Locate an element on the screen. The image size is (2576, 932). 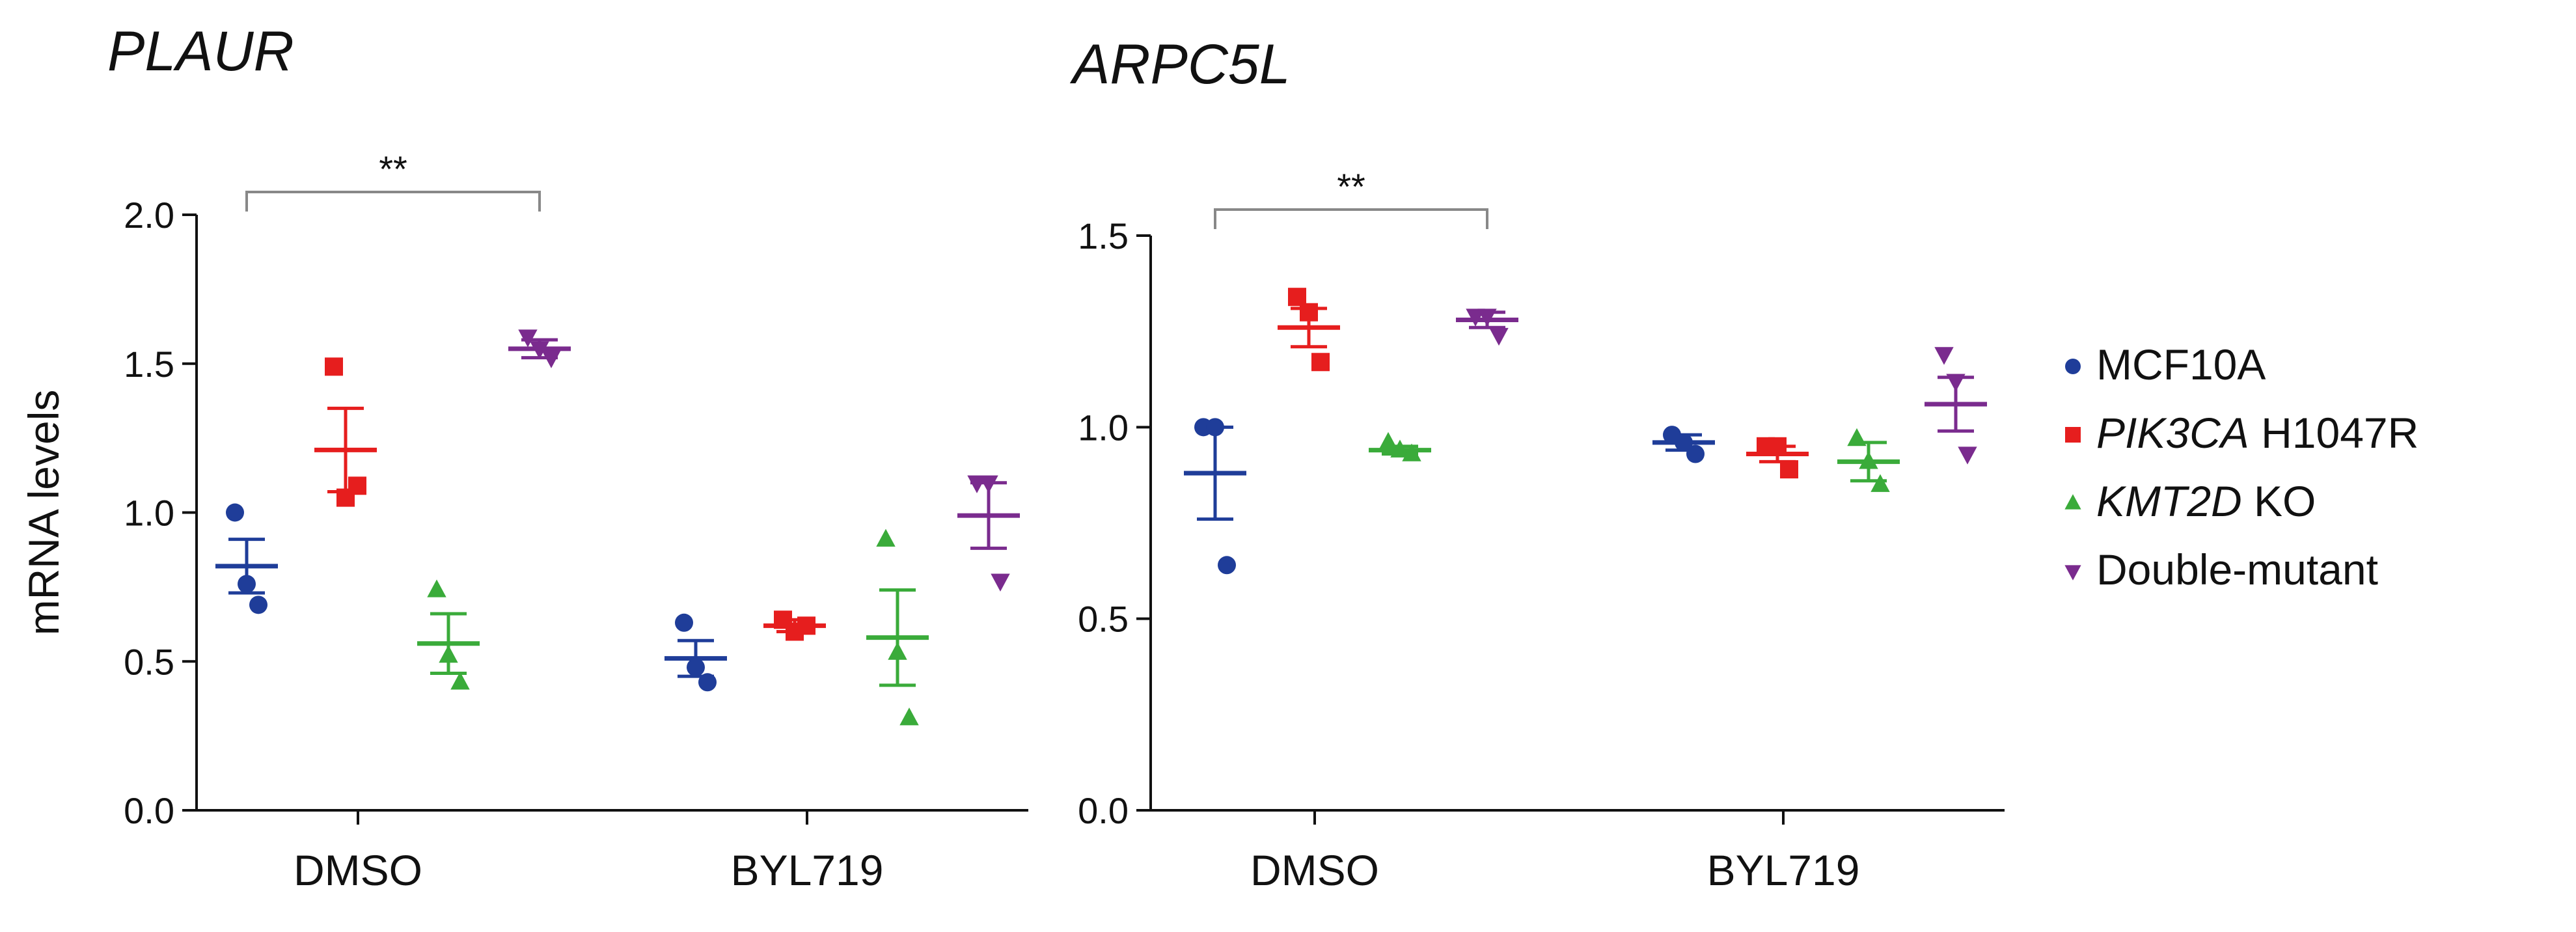
legend-label: KO is located at coordinates (2279, 501).